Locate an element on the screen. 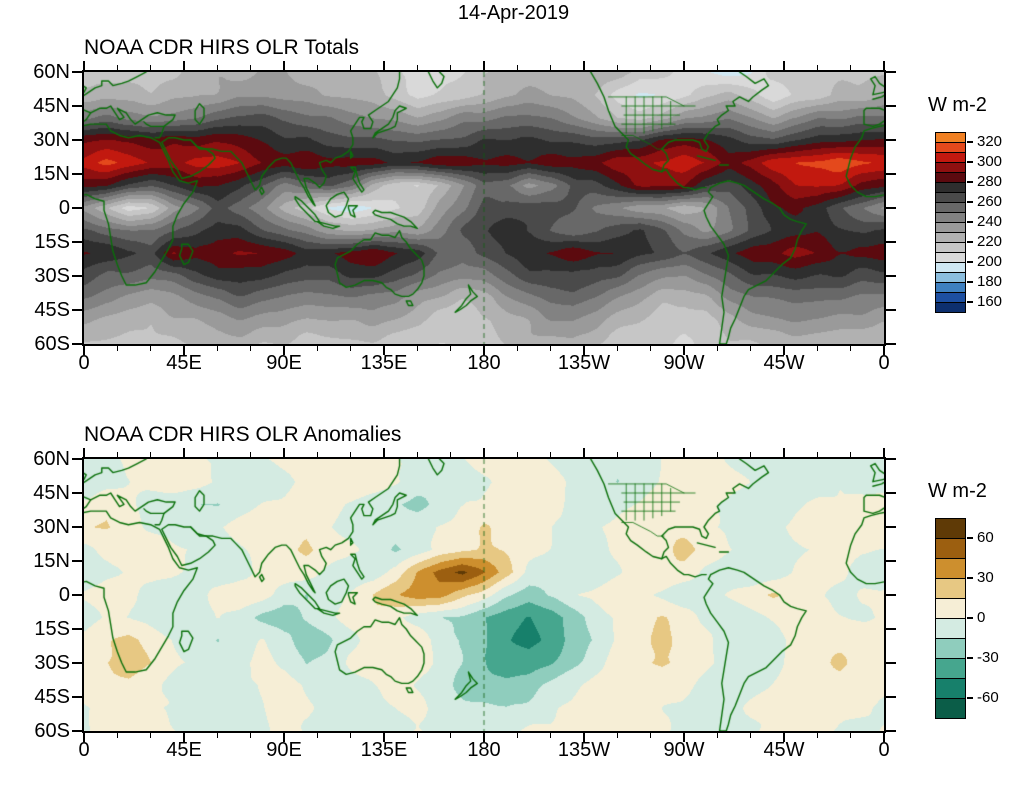 The image size is (1027, 788). x-axis-label: 135E is located at coordinates (384, 750).